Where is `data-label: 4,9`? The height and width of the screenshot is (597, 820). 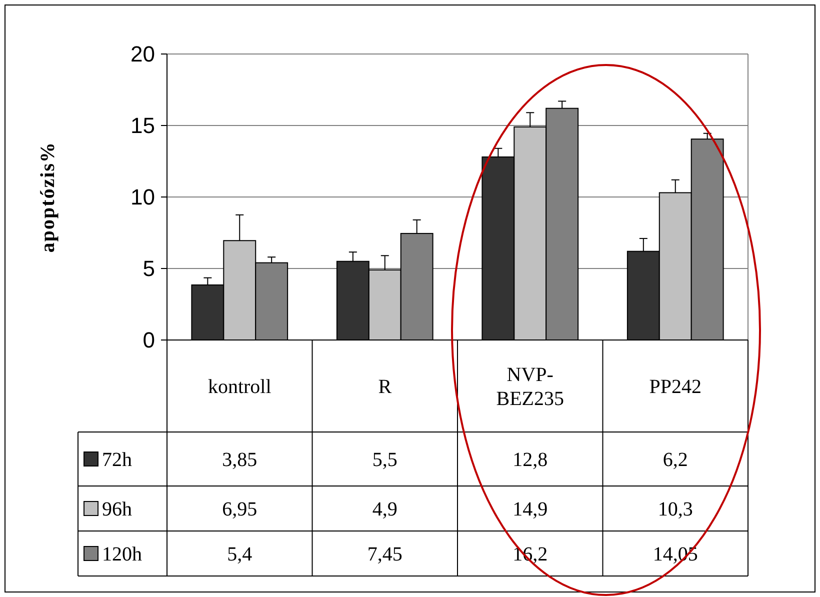
data-label: 4,9 is located at coordinates (385, 509).